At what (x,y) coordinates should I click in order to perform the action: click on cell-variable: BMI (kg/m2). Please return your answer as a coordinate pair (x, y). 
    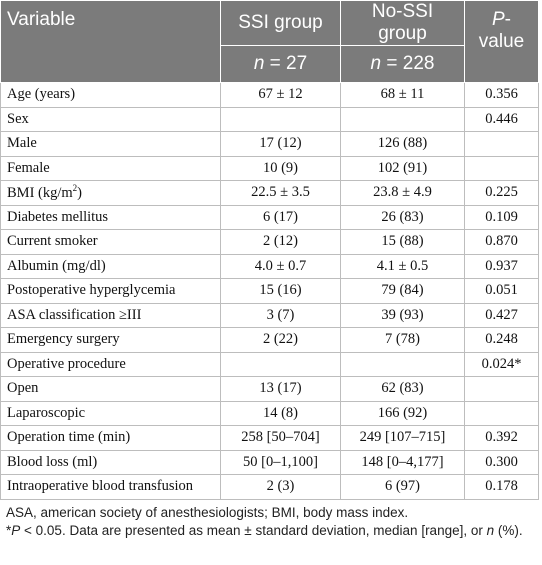
    Looking at the image, I should click on (110, 193).